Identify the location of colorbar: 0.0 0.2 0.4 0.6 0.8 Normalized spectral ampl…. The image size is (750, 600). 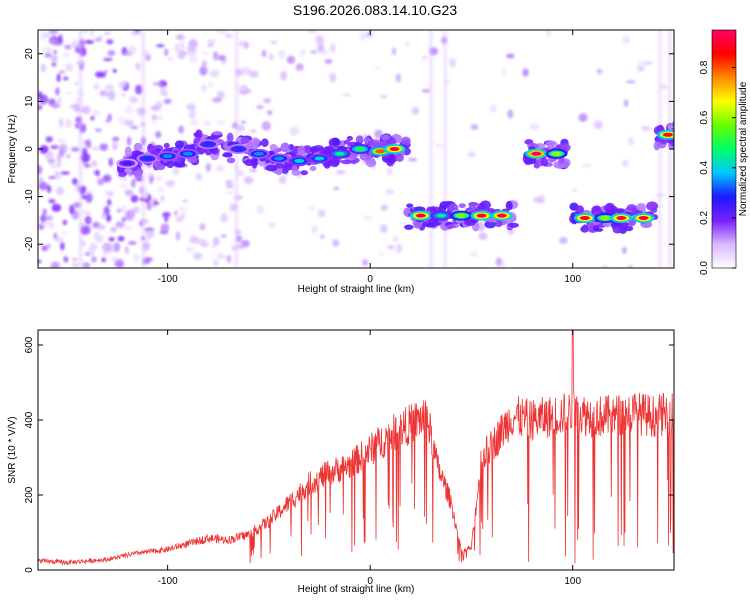
(724, 152).